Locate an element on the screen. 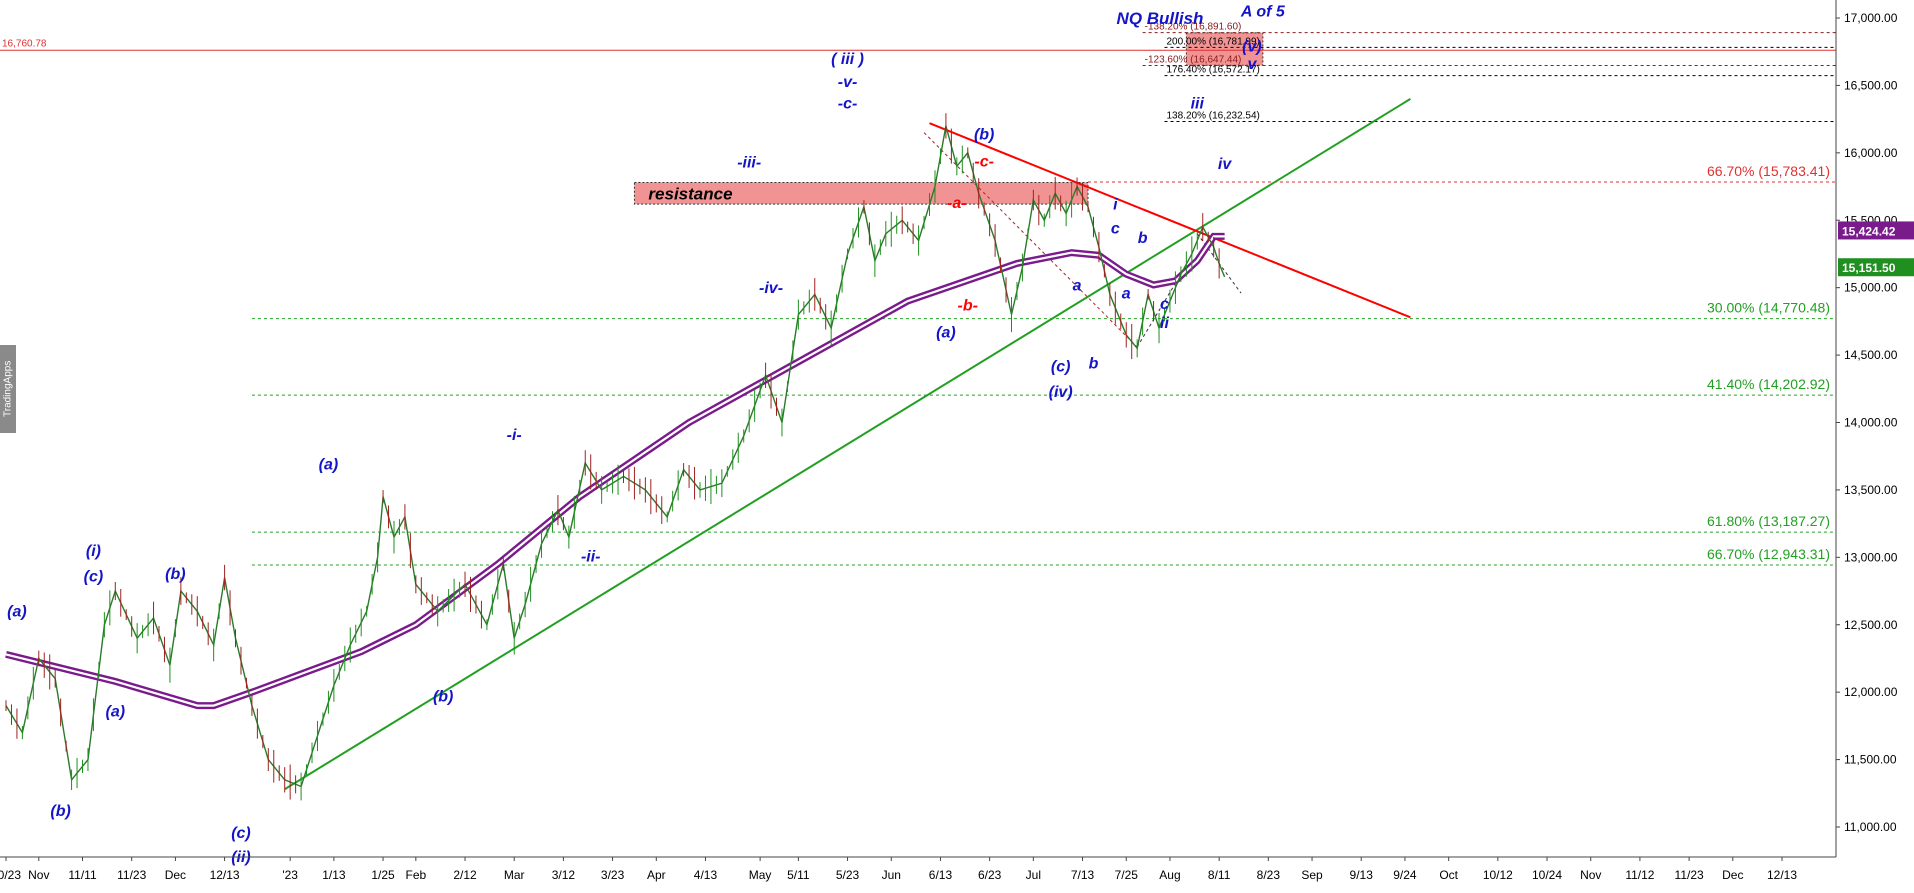 This screenshot has height=893, width=1914. price-tick-label: 13,500.00 is located at coordinates (1871, 490).